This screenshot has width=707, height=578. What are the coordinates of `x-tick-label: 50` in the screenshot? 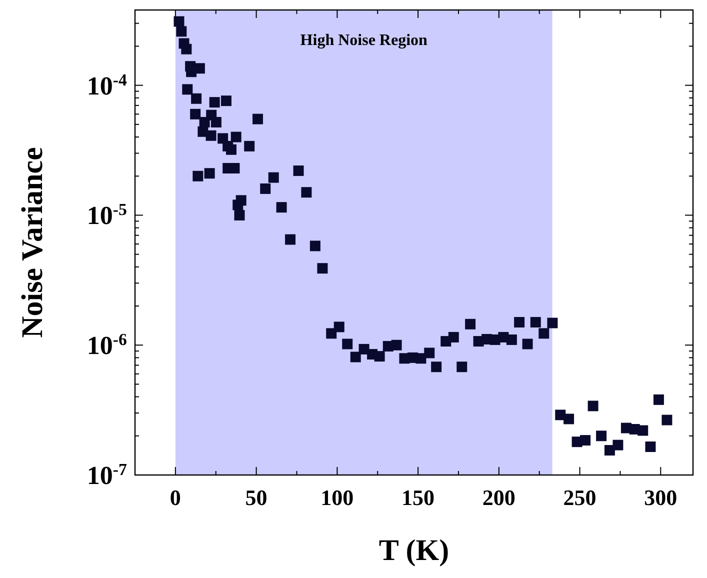 It's located at (256, 497).